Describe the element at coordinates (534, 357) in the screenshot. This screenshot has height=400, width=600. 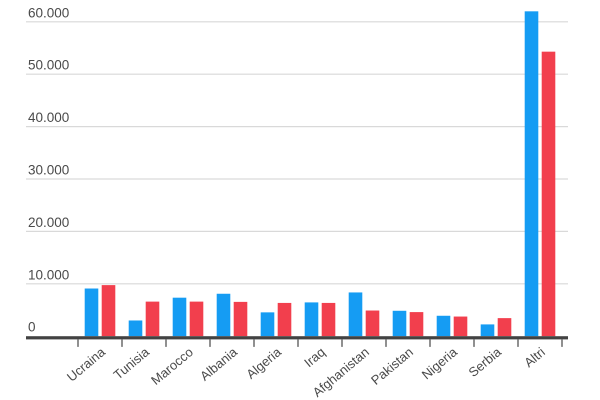
I see `x-axis-category-label: Altri` at that location.